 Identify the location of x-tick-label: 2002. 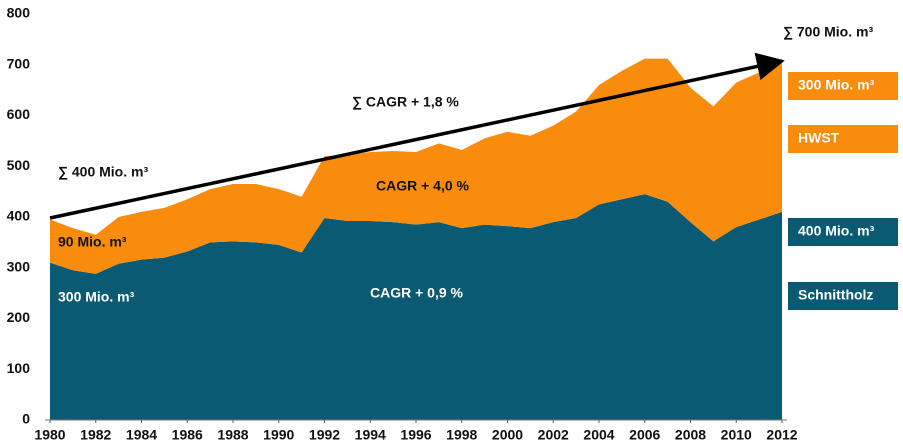
(553, 435).